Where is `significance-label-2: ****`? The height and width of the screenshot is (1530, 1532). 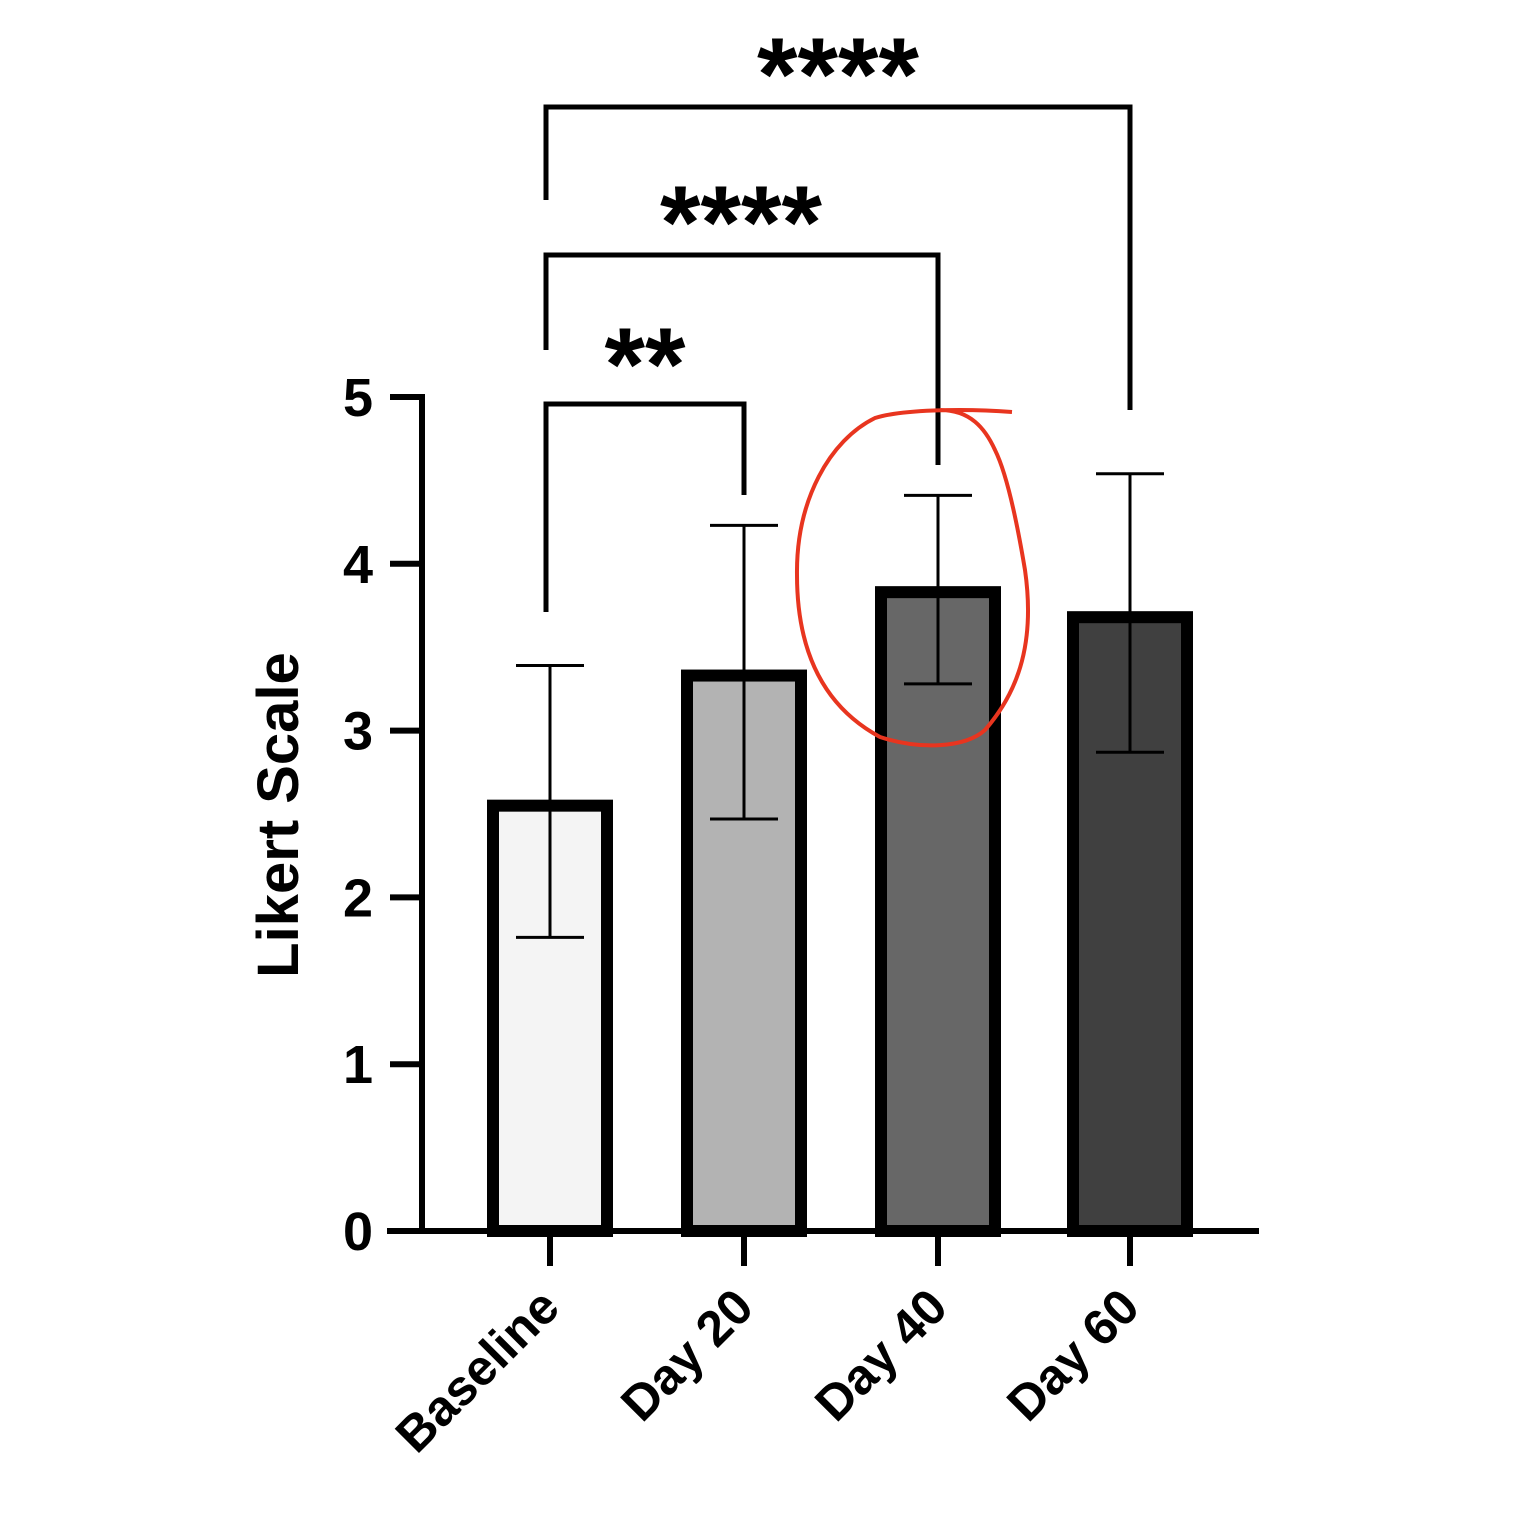
significance-label-2: **** is located at coordinates (741, 223).